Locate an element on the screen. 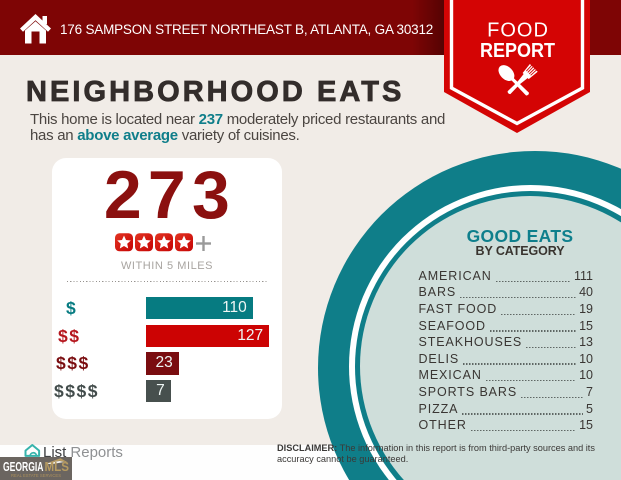 The image size is (621, 480). svg-text: REPORT is located at coordinates (517, 50).